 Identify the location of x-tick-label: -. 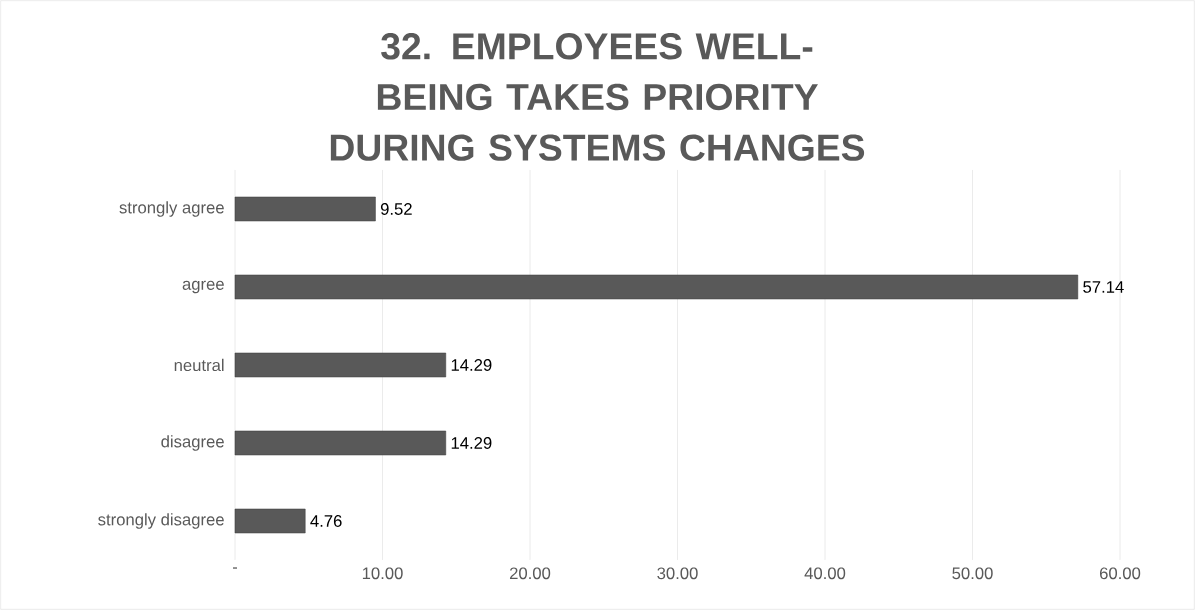
(235, 568).